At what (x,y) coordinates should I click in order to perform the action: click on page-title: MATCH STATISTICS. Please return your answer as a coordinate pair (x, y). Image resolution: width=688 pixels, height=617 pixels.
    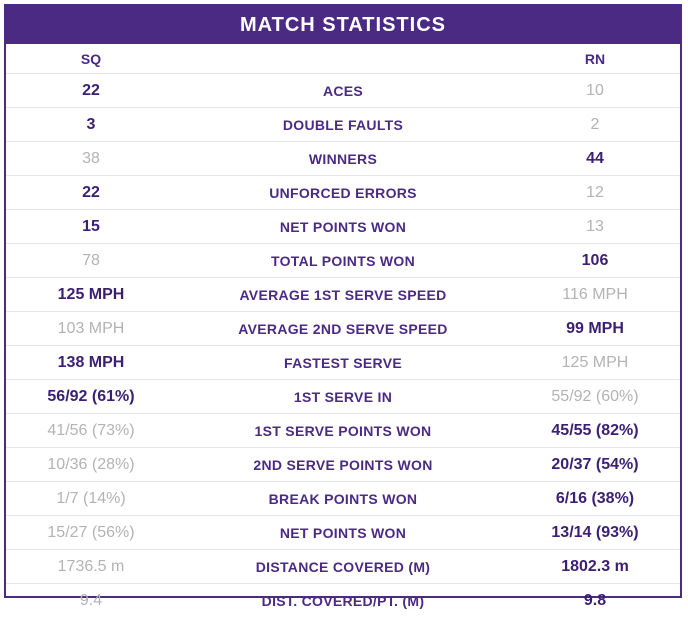
    Looking at the image, I should click on (343, 24).